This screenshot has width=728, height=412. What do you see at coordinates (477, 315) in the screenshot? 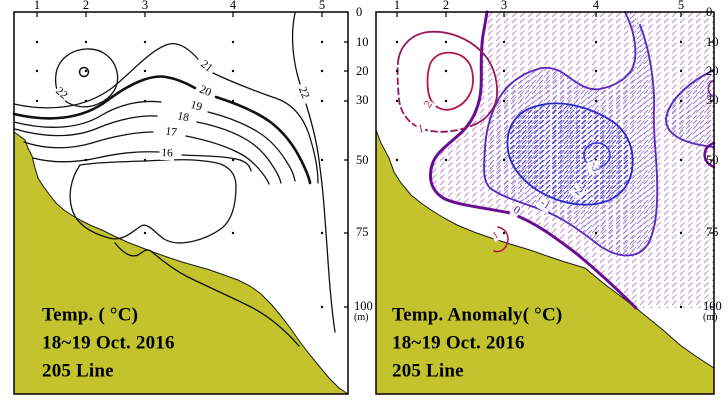
I see `right-panel-title: Temp. Anomaly( °C)` at bounding box center [477, 315].